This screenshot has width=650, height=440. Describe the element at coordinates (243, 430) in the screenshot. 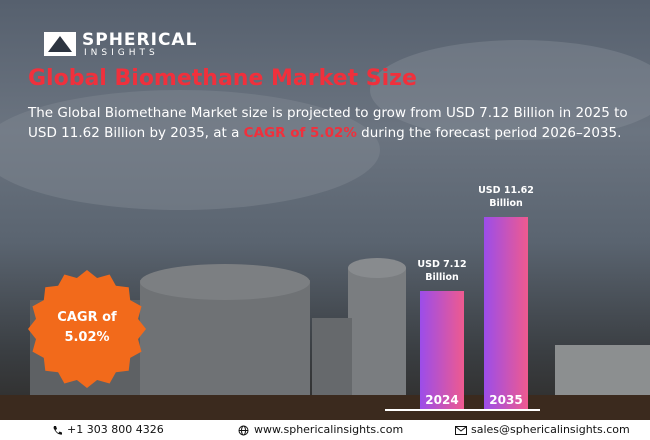

I see `web-icon` at that location.